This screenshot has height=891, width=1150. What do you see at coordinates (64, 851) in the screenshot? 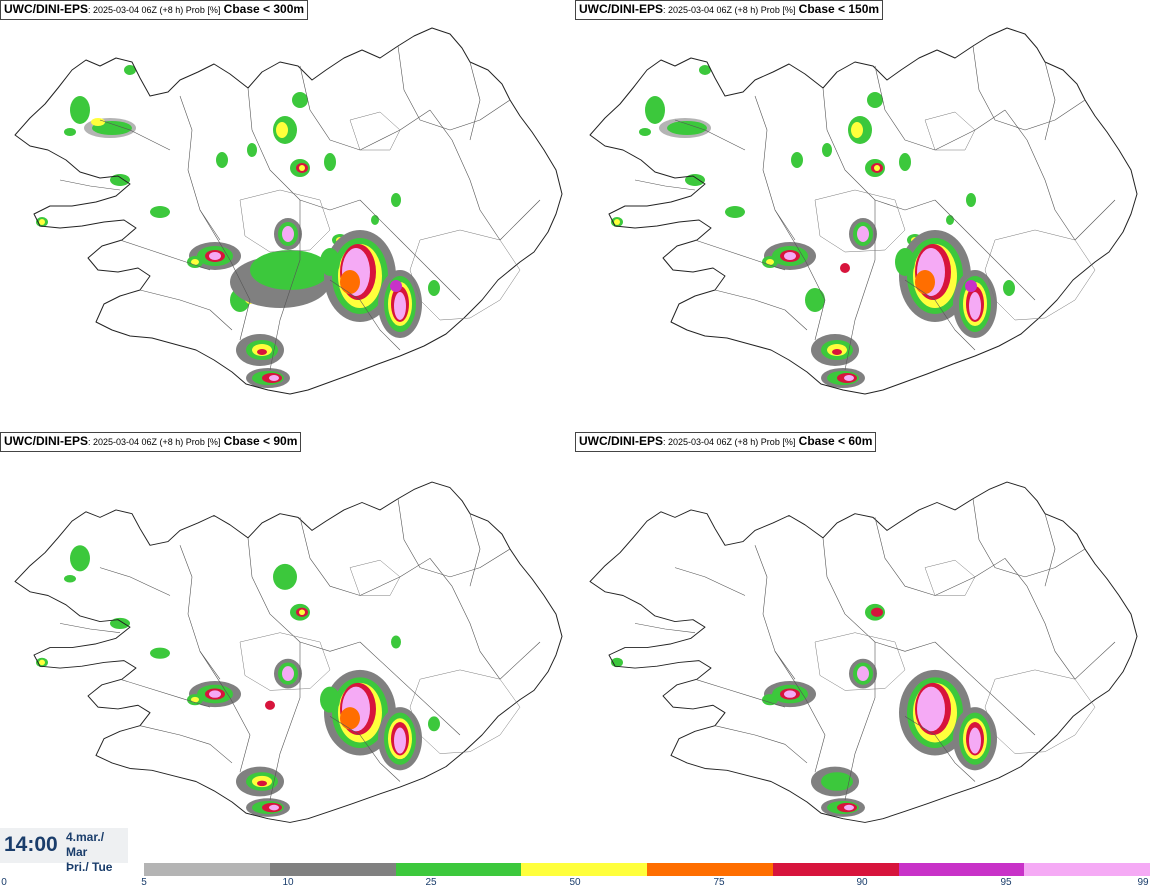
I see `valid-time-box: 14:00 4.mar./ Mar Þri./ Tue` at bounding box center [64, 851].